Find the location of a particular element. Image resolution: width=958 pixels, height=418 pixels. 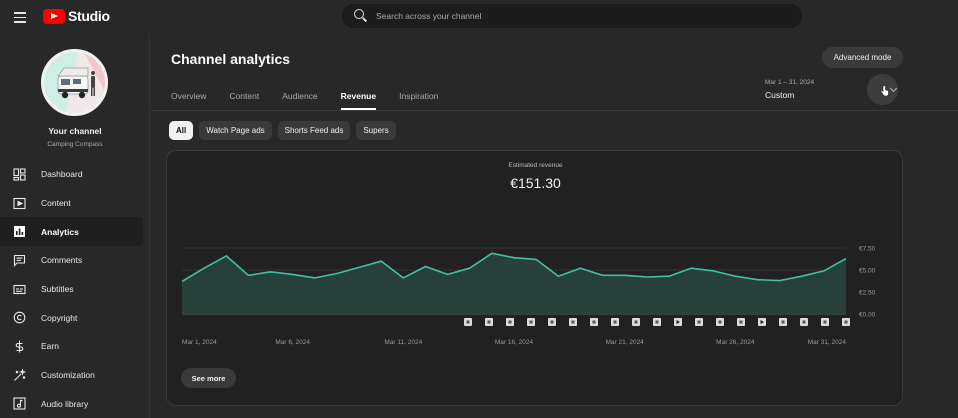

y-tick-label: €5.00 is located at coordinates (867, 271).